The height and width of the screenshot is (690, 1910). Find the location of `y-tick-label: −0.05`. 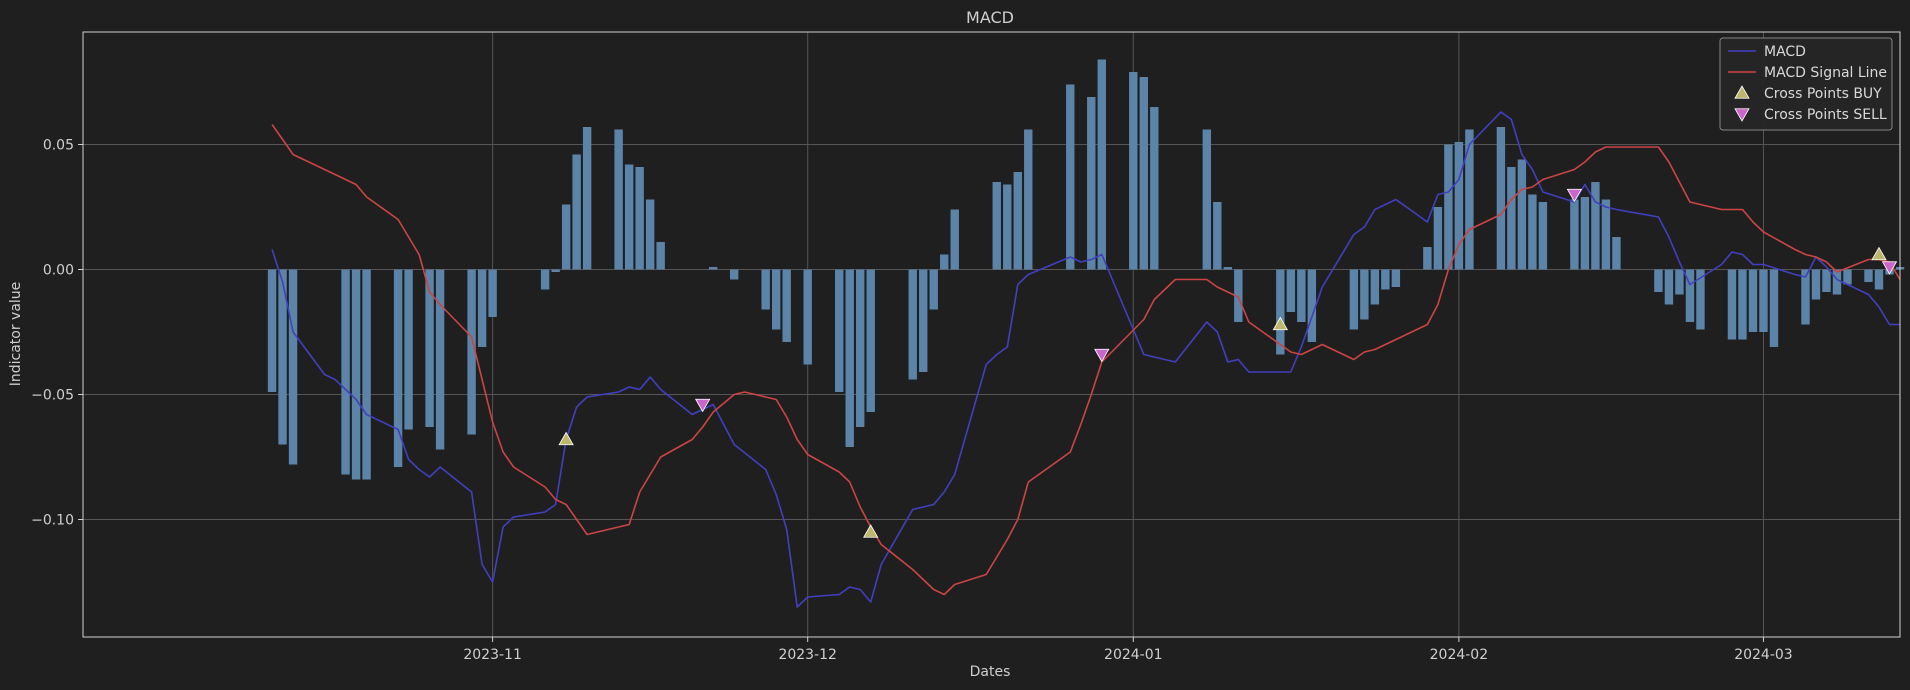

y-tick-label: −0.05 is located at coordinates (52, 396).